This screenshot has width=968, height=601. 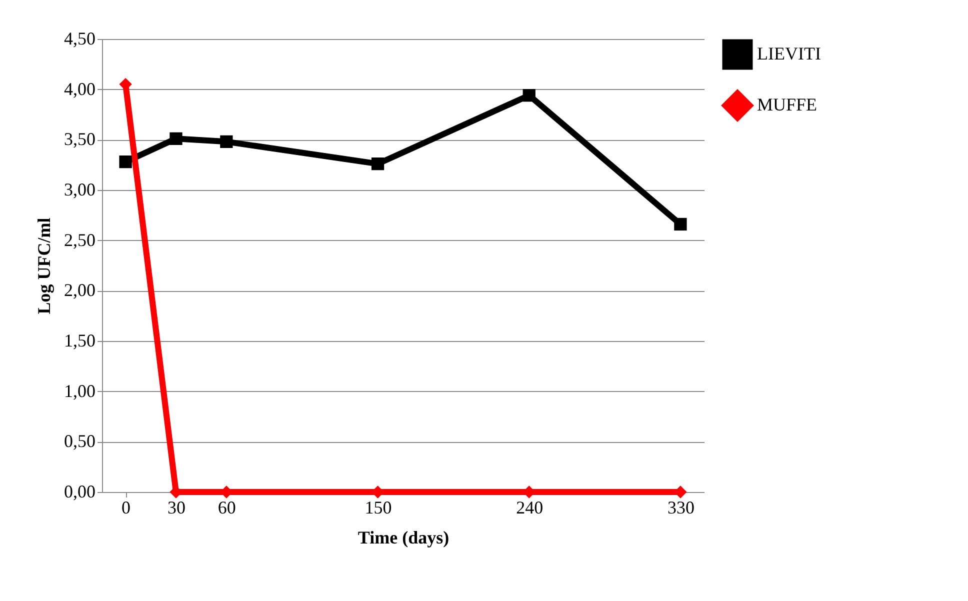 What do you see at coordinates (80, 441) in the screenshot?
I see `y-tick-label: 0,50` at bounding box center [80, 441].